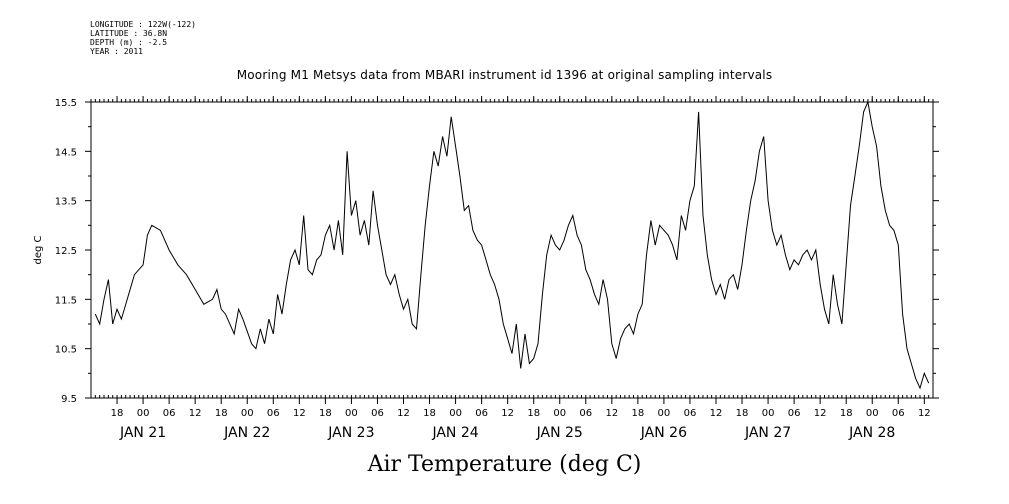  Describe the element at coordinates (246, 433) in the screenshot. I see `x-day-label: JAN 22` at that location.